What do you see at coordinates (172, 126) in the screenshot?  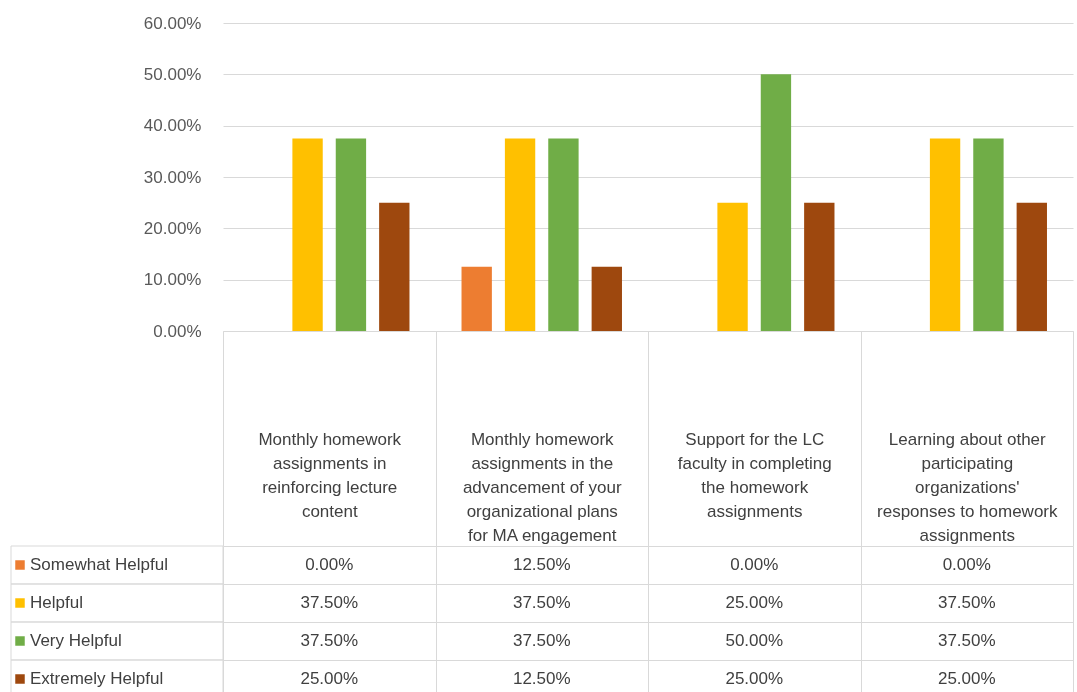 I see `y-tick-label: 40.00%` at bounding box center [172, 126].